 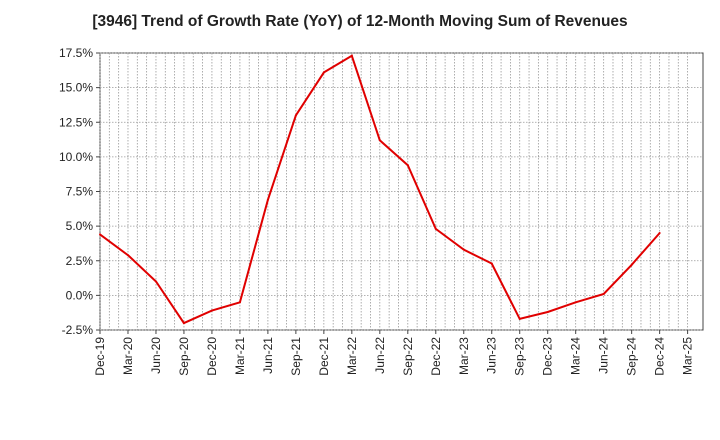 What do you see at coordinates (156, 355) in the screenshot?
I see `x-tick-label: Jun-20` at bounding box center [156, 355].